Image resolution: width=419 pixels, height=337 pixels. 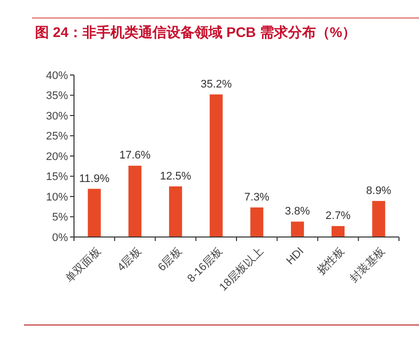 I want to click on y-tick-label: 35%, so click(x=57, y=96).